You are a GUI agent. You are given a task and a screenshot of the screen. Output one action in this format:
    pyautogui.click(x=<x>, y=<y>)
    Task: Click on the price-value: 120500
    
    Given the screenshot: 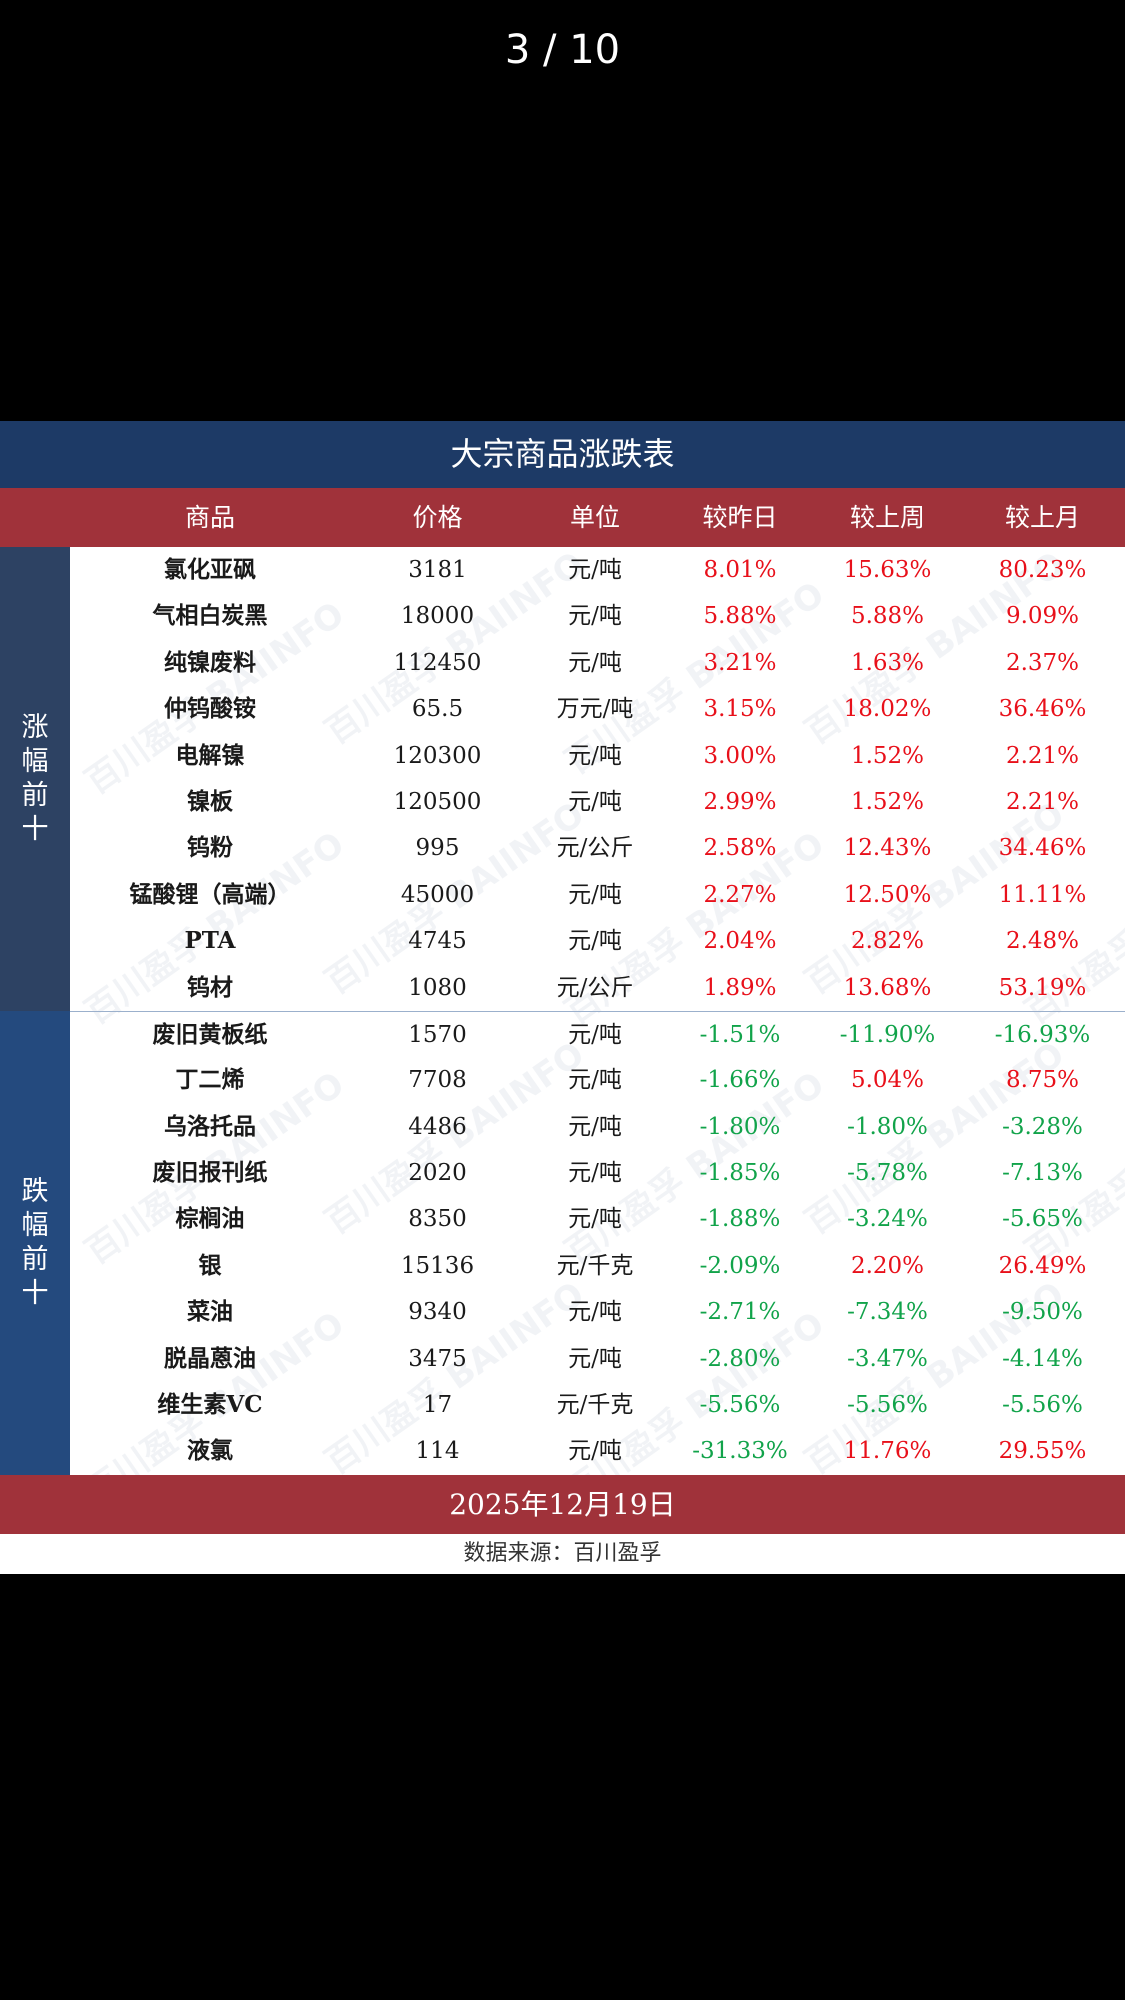 What is the action you would take?
    pyautogui.click(x=437, y=801)
    